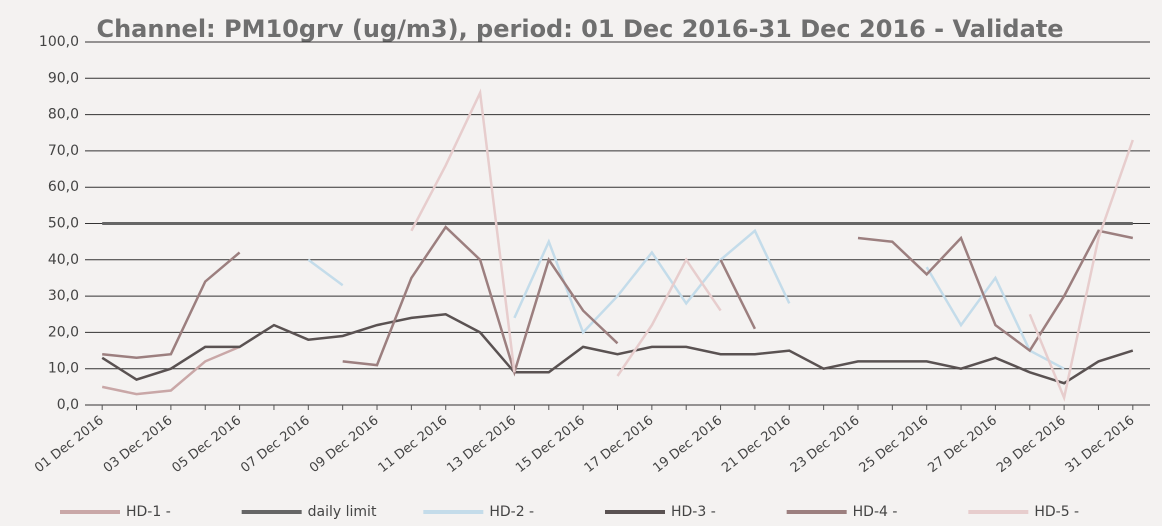 The width and height of the screenshot is (1162, 526). What do you see at coordinates (894, 444) in the screenshot?
I see `x-tick-label: 25 Dec 2016` at bounding box center [894, 444].